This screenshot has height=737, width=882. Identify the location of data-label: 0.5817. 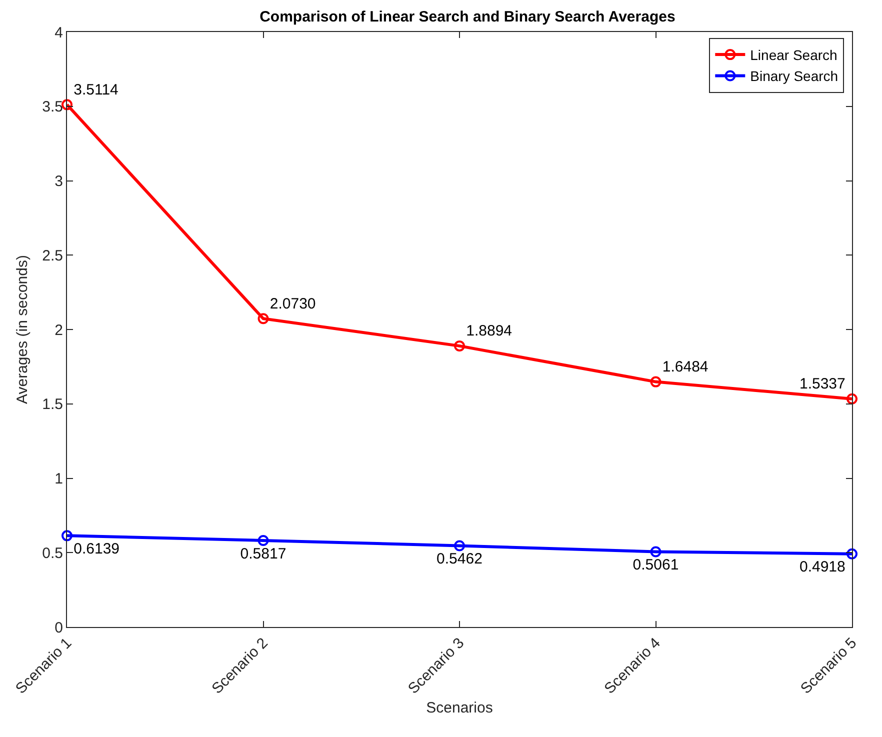
(263, 553).